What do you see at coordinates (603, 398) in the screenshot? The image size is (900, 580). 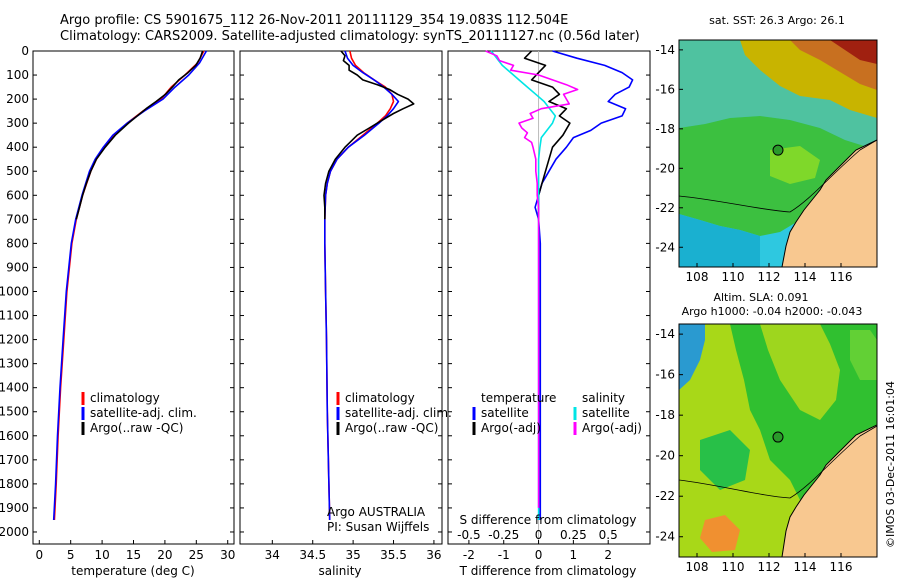 I see `legend-title-salinity: salinity` at bounding box center [603, 398].